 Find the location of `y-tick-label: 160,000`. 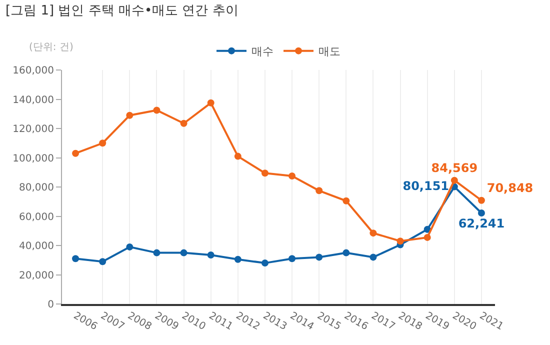

y-tick-label: 160,000 is located at coordinates (33, 71).